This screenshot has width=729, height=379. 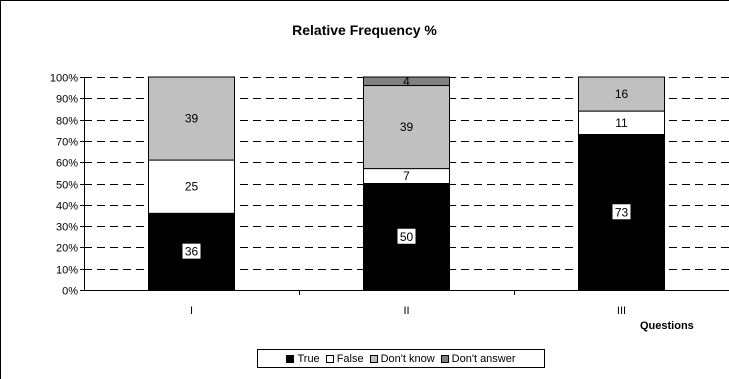 What do you see at coordinates (67, 271) in the screenshot?
I see `y-tick-label: 10%` at bounding box center [67, 271].